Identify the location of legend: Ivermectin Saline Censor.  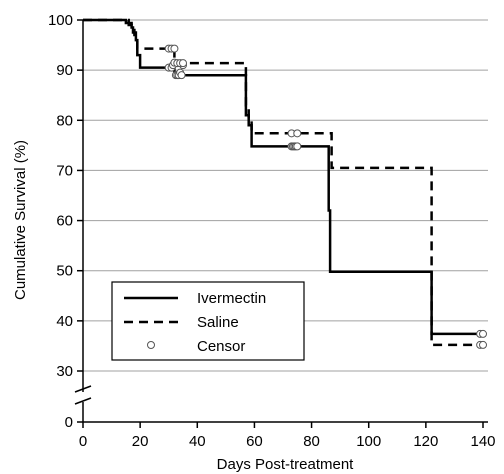
(208, 321).